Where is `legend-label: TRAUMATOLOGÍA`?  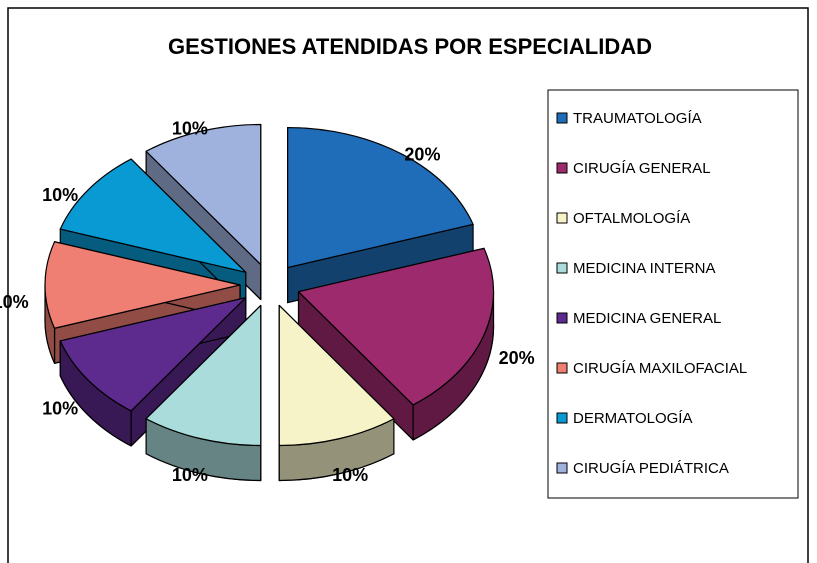 legend-label: TRAUMATOLOGÍA is located at coordinates (637, 118).